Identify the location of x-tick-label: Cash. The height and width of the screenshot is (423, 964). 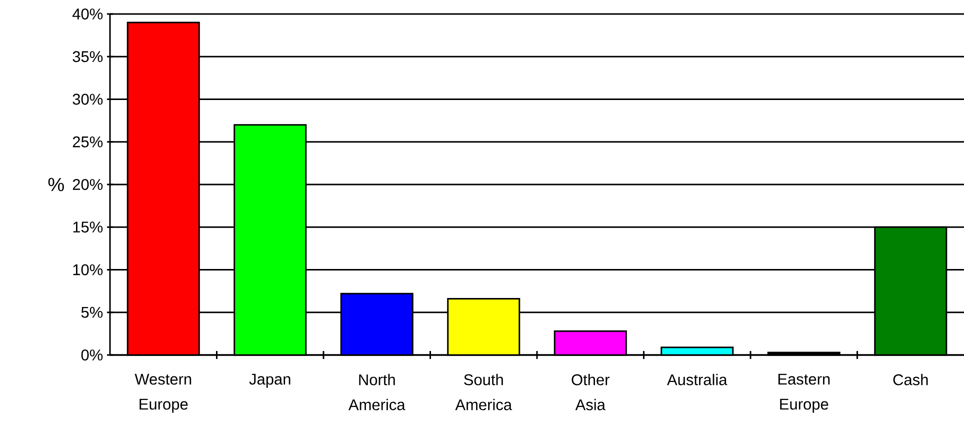
(910, 380).